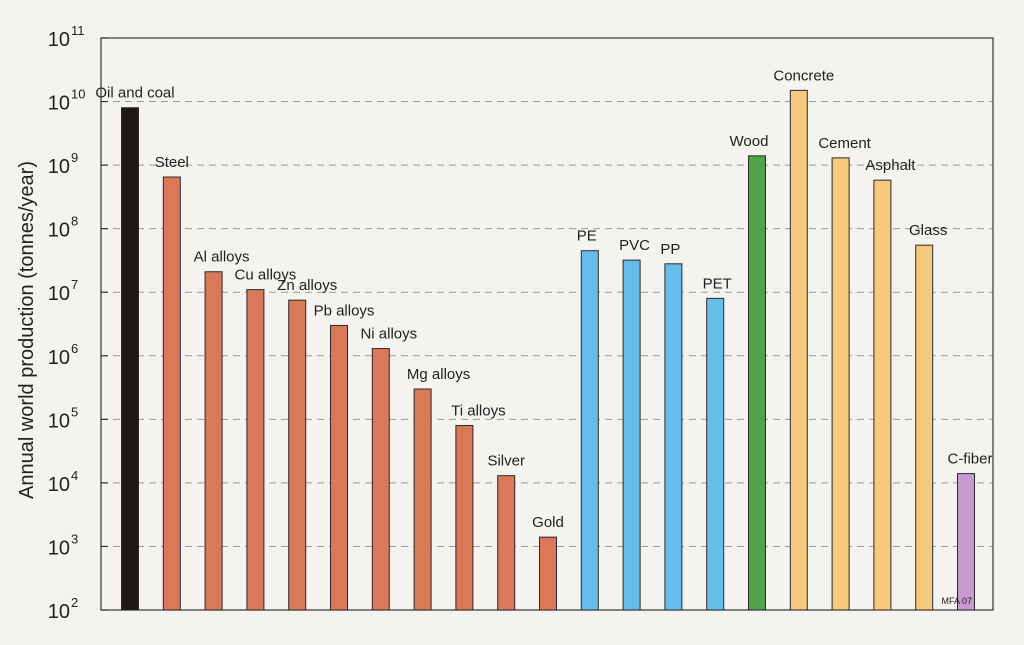  I want to click on bar-pvc, so click(631, 435).